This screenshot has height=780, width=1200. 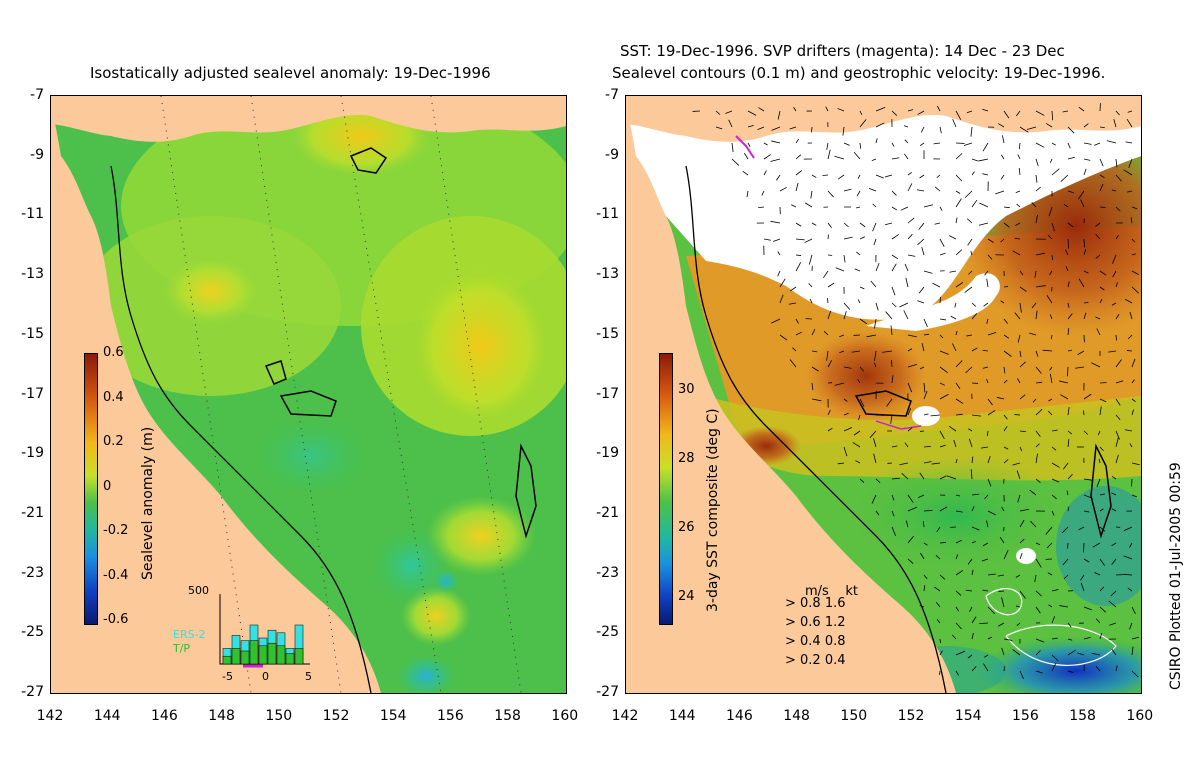 I want to click on histogram-series-ers2: ERS-2, so click(x=189, y=634).